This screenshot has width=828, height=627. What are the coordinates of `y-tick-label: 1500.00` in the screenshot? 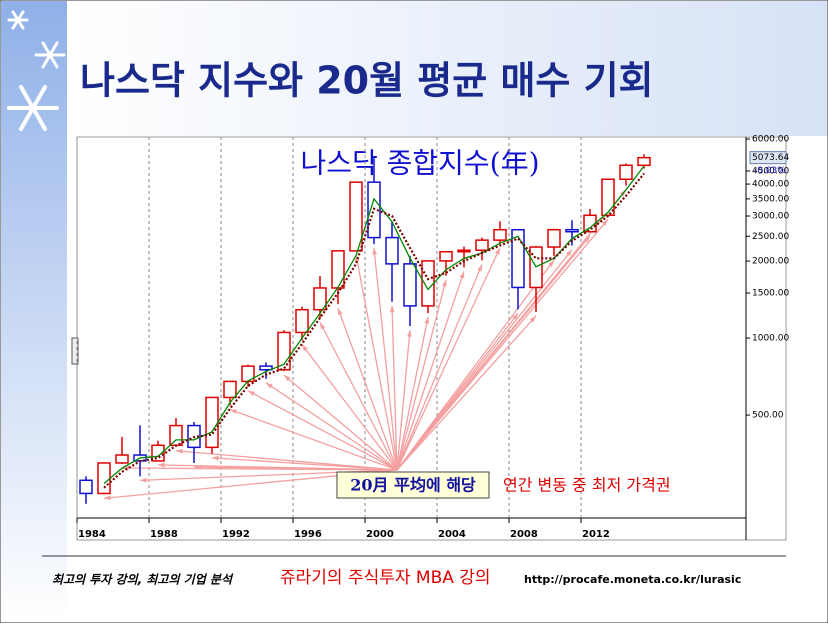 It's located at (770, 294).